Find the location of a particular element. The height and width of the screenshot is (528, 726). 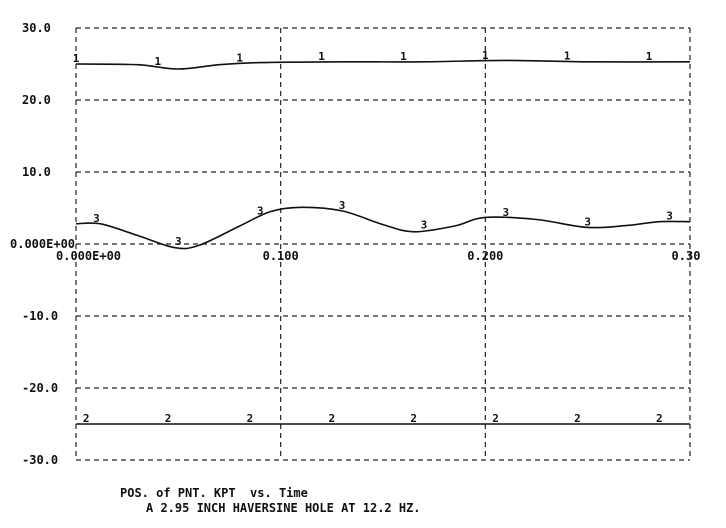

y-tick-label: 10.0 is located at coordinates (36, 172).